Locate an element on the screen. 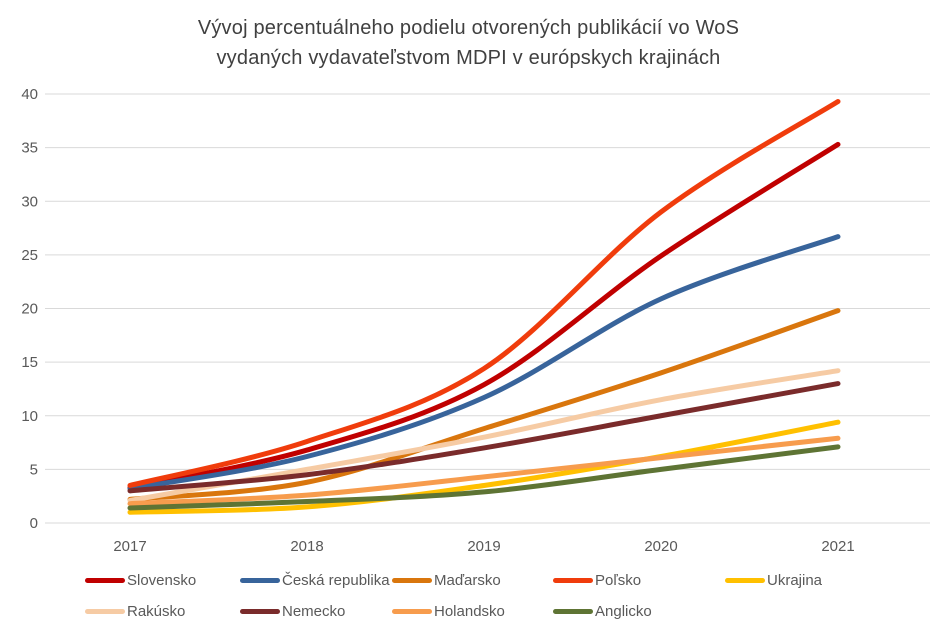 The image size is (937, 627). legend-item-ceska-republika: Česká republika is located at coordinates (316, 580).